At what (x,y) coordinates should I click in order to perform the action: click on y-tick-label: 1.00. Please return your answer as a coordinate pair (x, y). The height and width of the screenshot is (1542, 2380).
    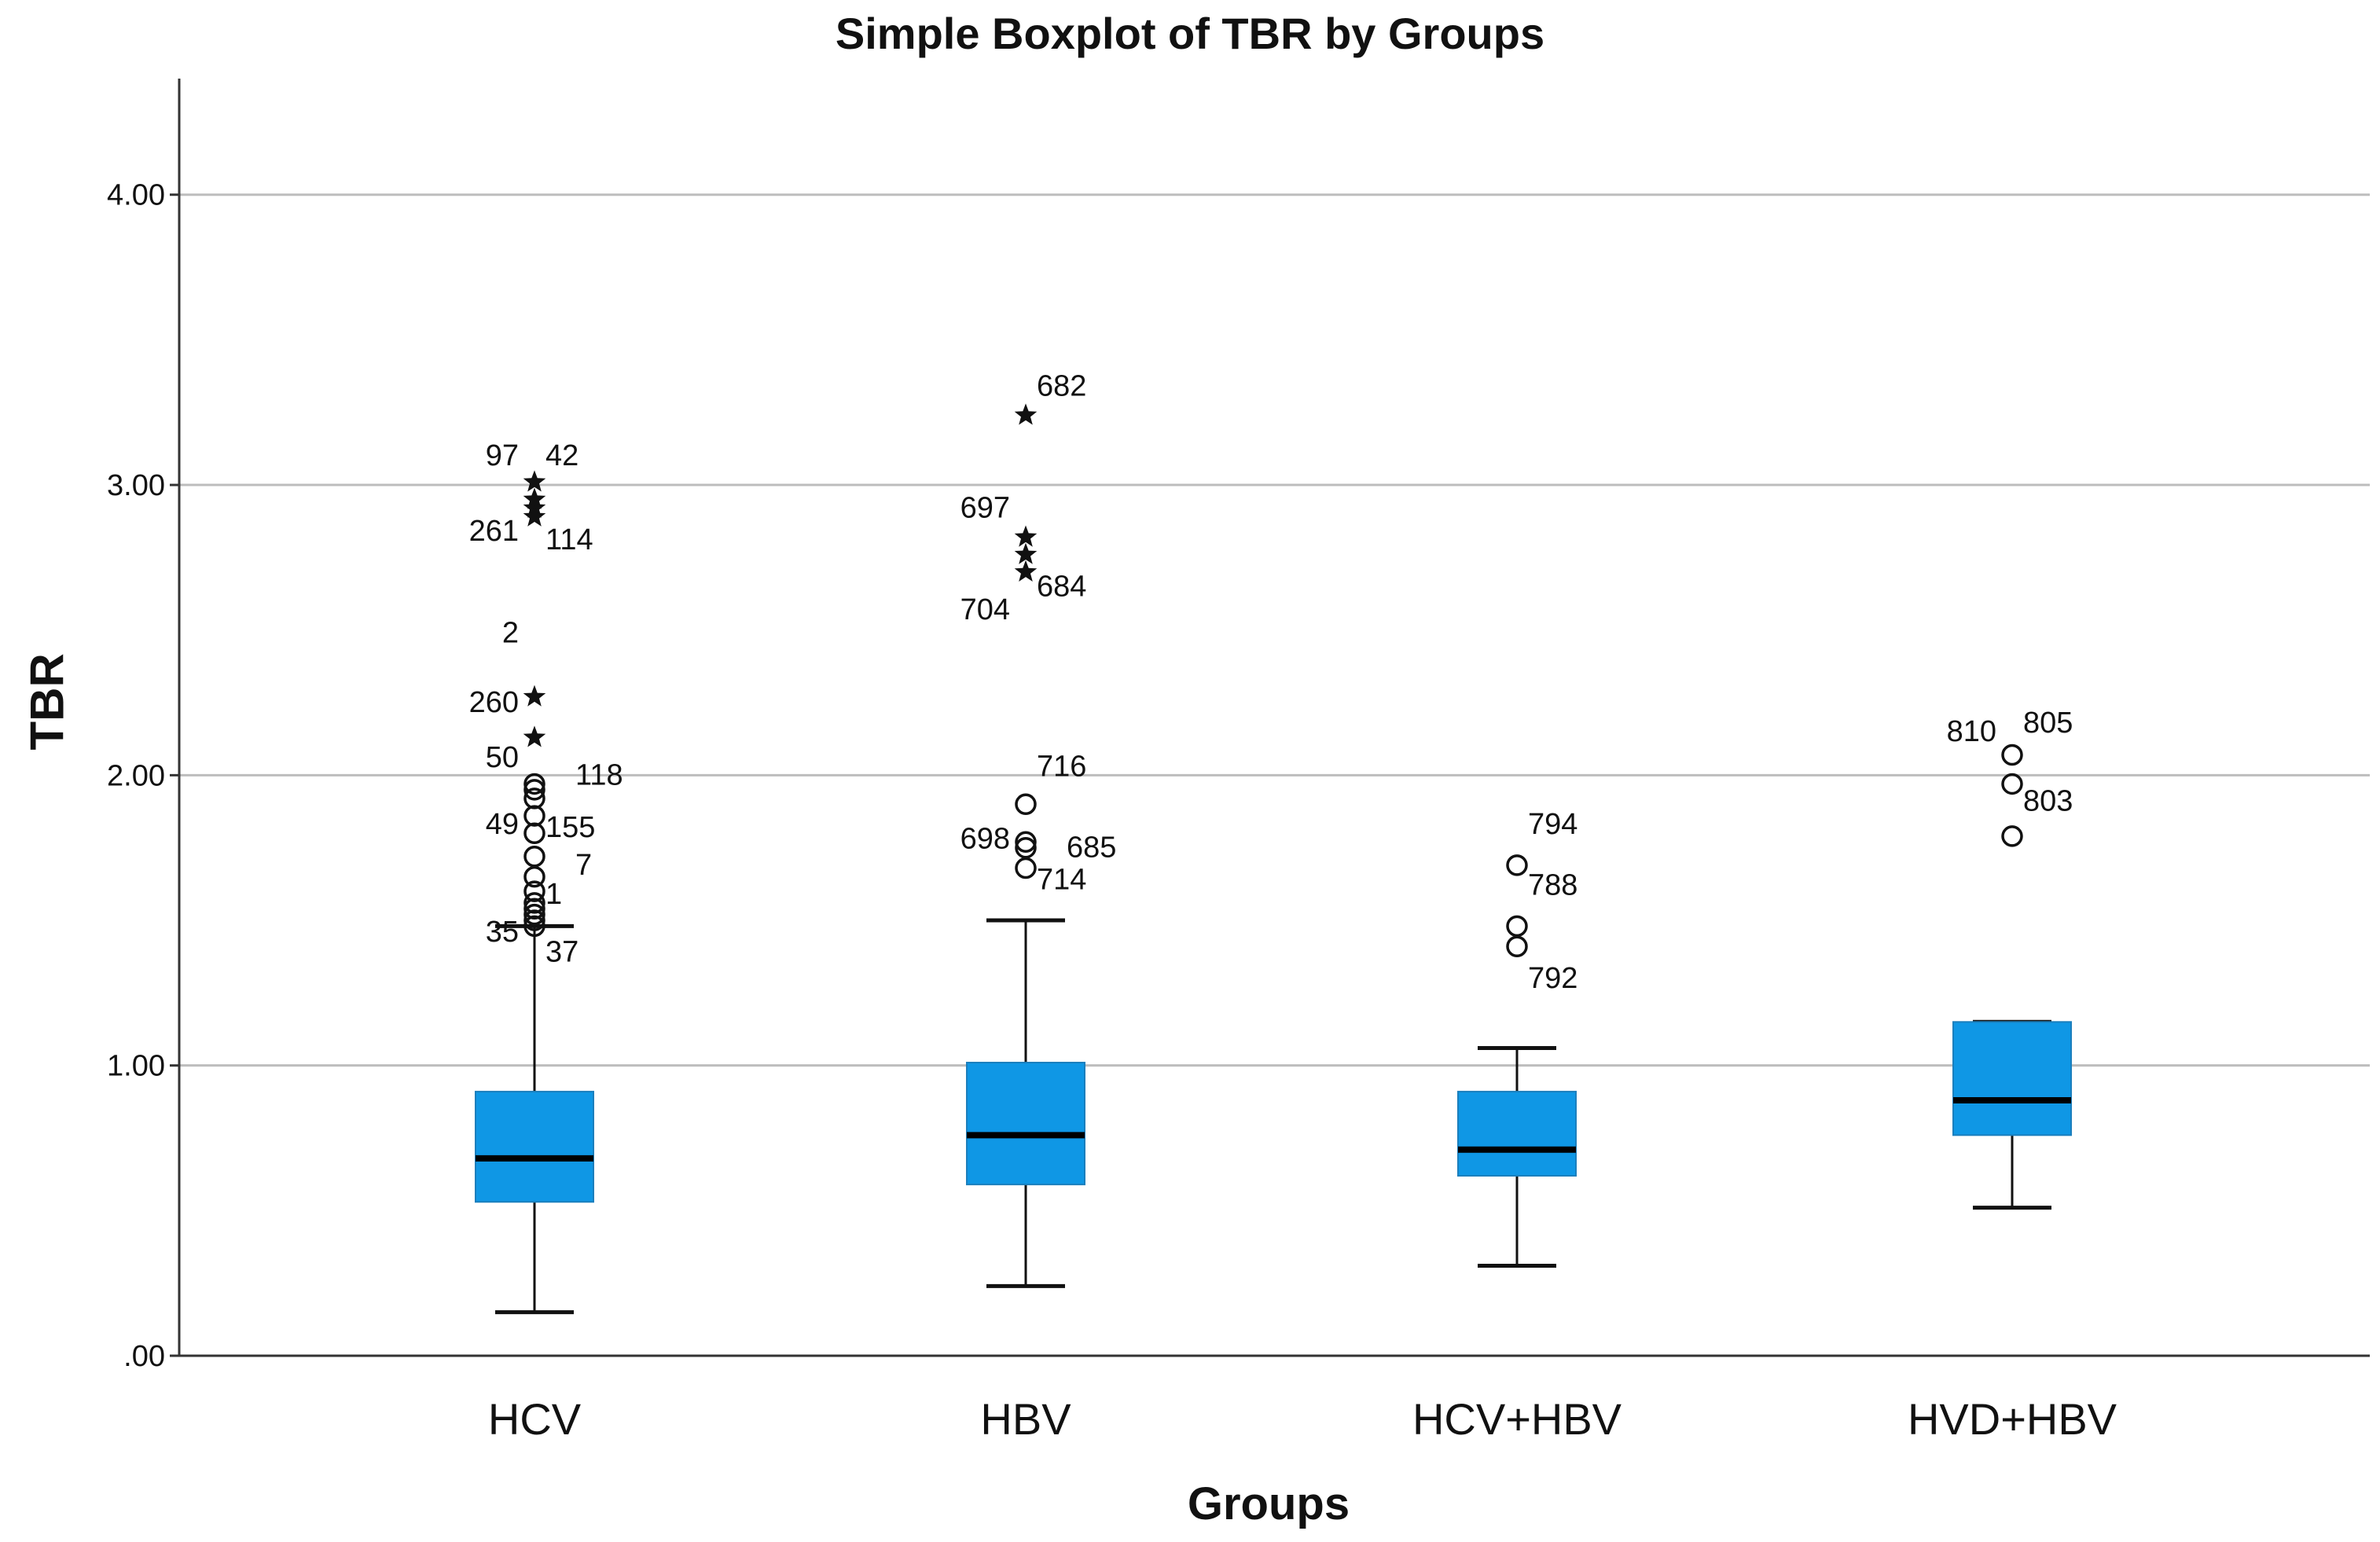
    Looking at the image, I should click on (136, 1066).